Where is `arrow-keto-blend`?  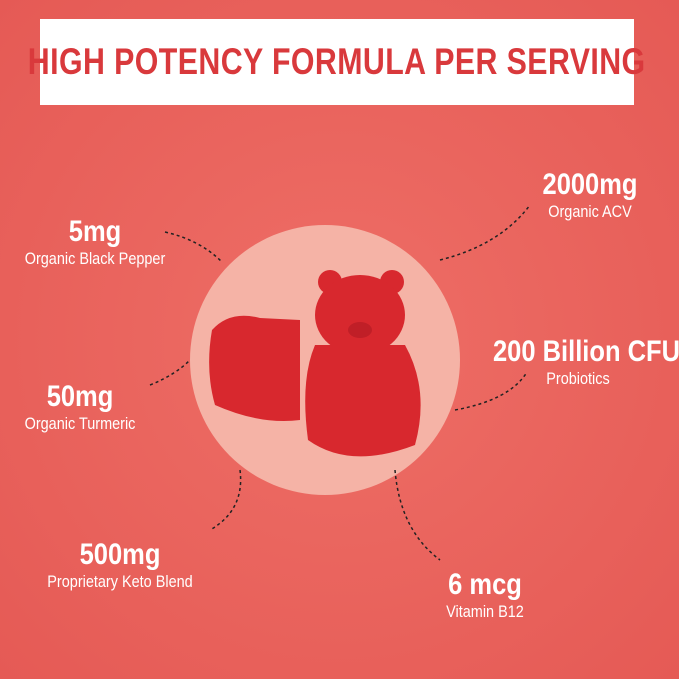
arrow-keto-blend is located at coordinates (225, 500).